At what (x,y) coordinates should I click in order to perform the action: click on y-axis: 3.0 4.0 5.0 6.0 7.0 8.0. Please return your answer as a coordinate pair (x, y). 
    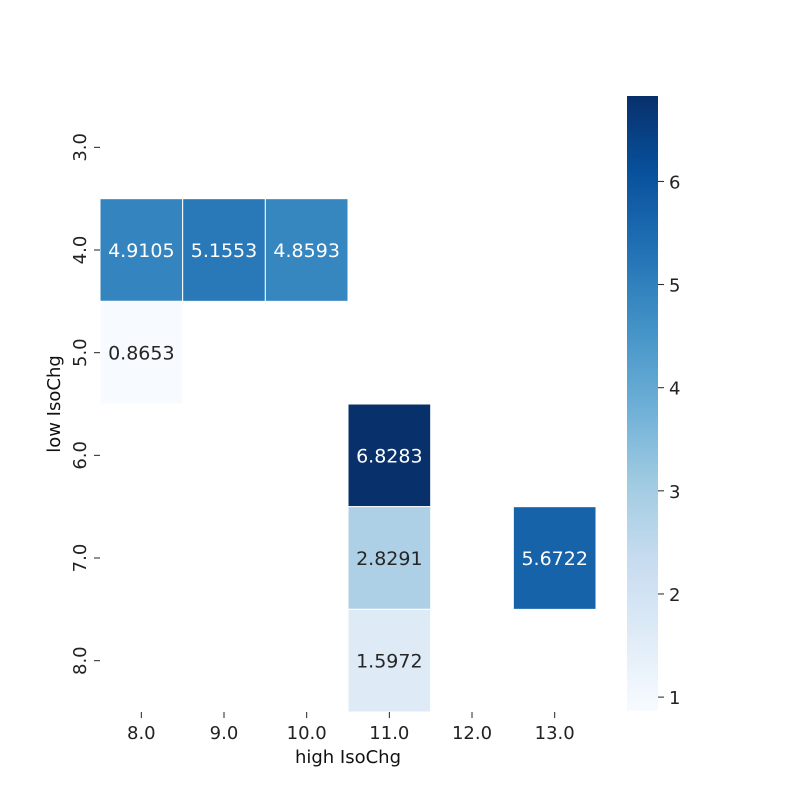
    Looking at the image, I should click on (85, 404).